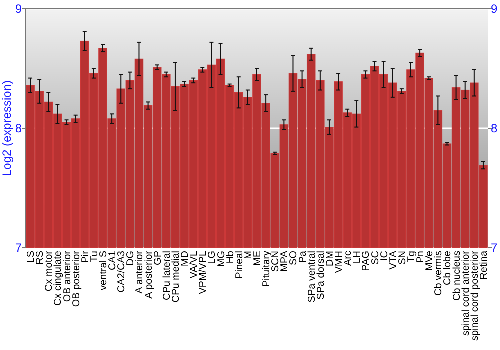 The width and height of the screenshot is (500, 350). What do you see at coordinates (86, 257) in the screenshot?
I see `x-tick-label: Pir` at bounding box center [86, 257].